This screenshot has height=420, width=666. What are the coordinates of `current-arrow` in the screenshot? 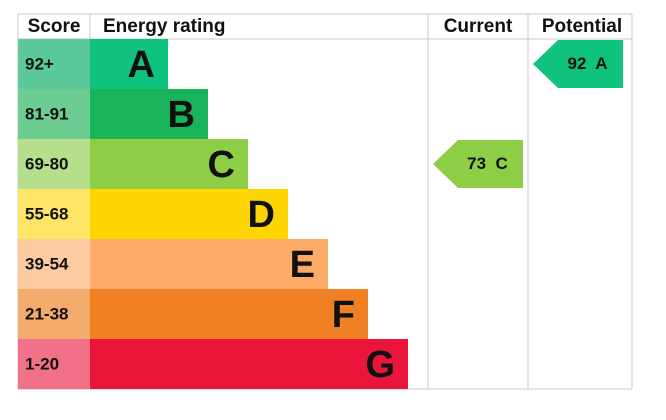 It's located at (478, 164).